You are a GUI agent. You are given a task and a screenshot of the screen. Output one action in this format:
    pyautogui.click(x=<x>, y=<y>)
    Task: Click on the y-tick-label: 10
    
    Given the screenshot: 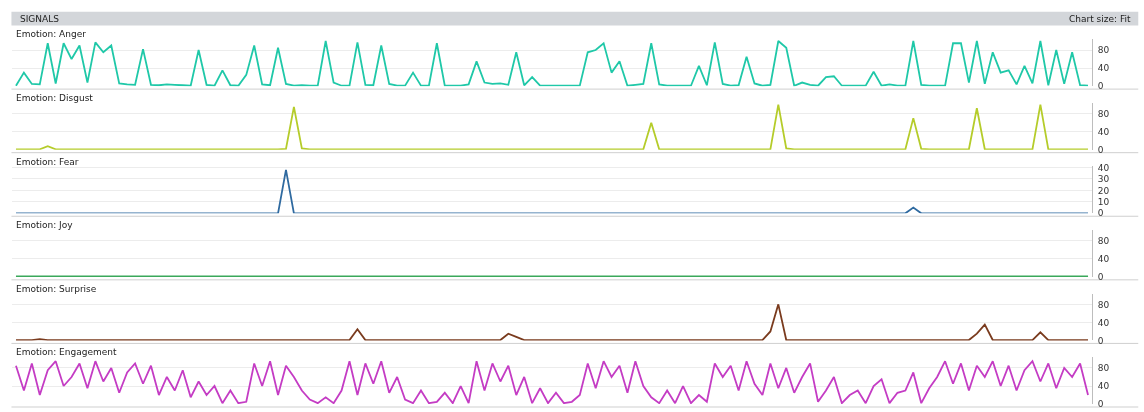 What is the action you would take?
    pyautogui.click(x=1103, y=202)
    